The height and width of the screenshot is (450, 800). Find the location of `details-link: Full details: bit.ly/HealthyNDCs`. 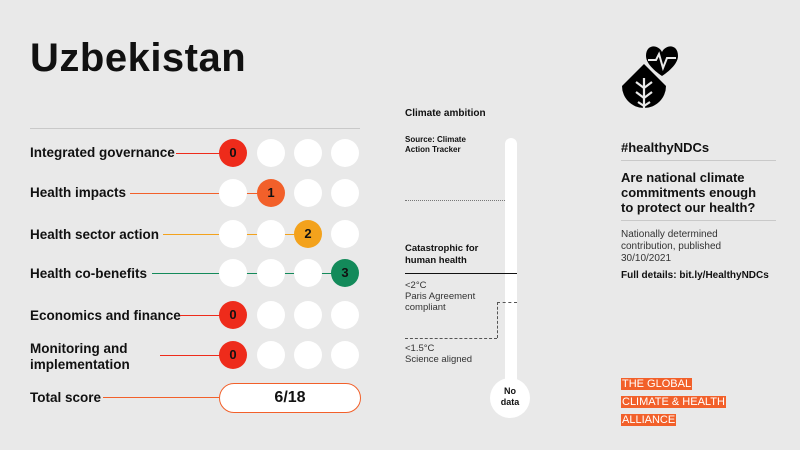

details-link: Full details: bit.ly/HealthyNDCs is located at coordinates (695, 275).